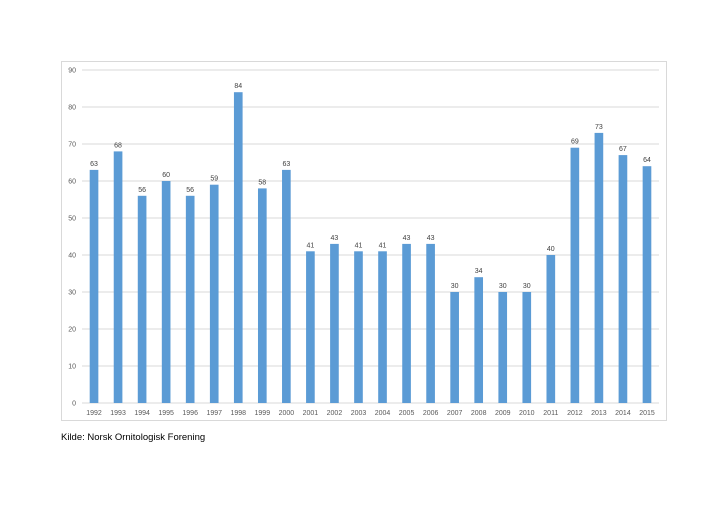 The width and height of the screenshot is (720, 508). What do you see at coordinates (72, 293) in the screenshot?
I see `y-tick-label: 30` at bounding box center [72, 293].